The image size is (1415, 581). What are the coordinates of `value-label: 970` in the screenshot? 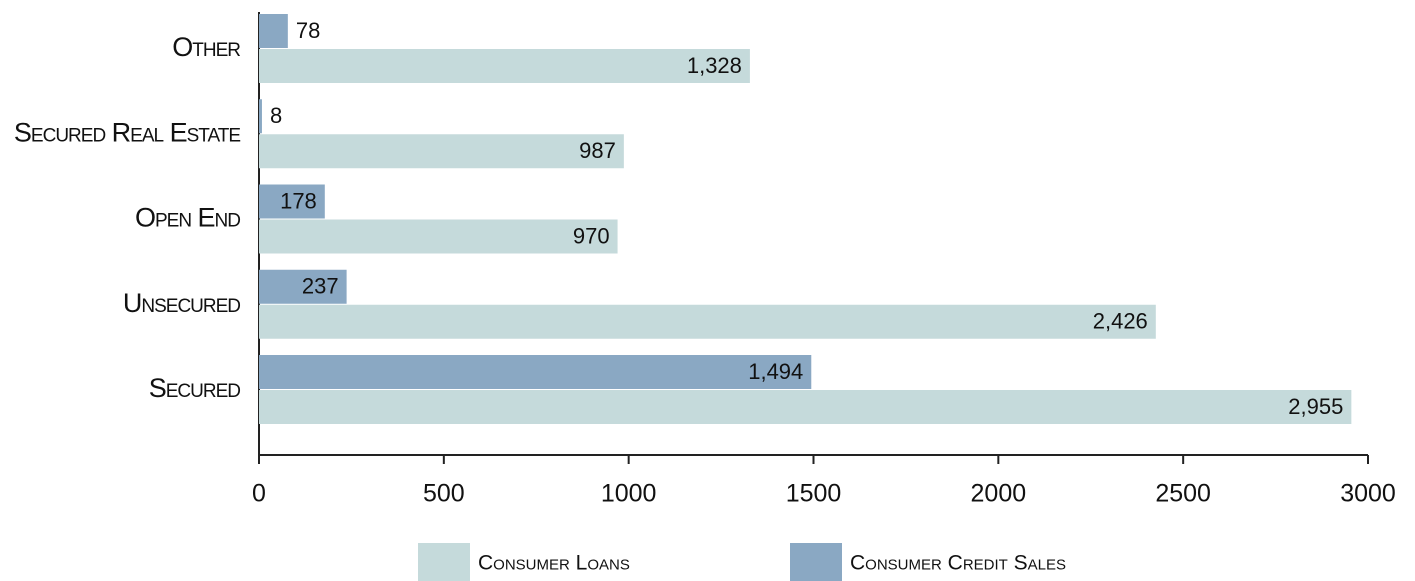 It's located at (591, 235).